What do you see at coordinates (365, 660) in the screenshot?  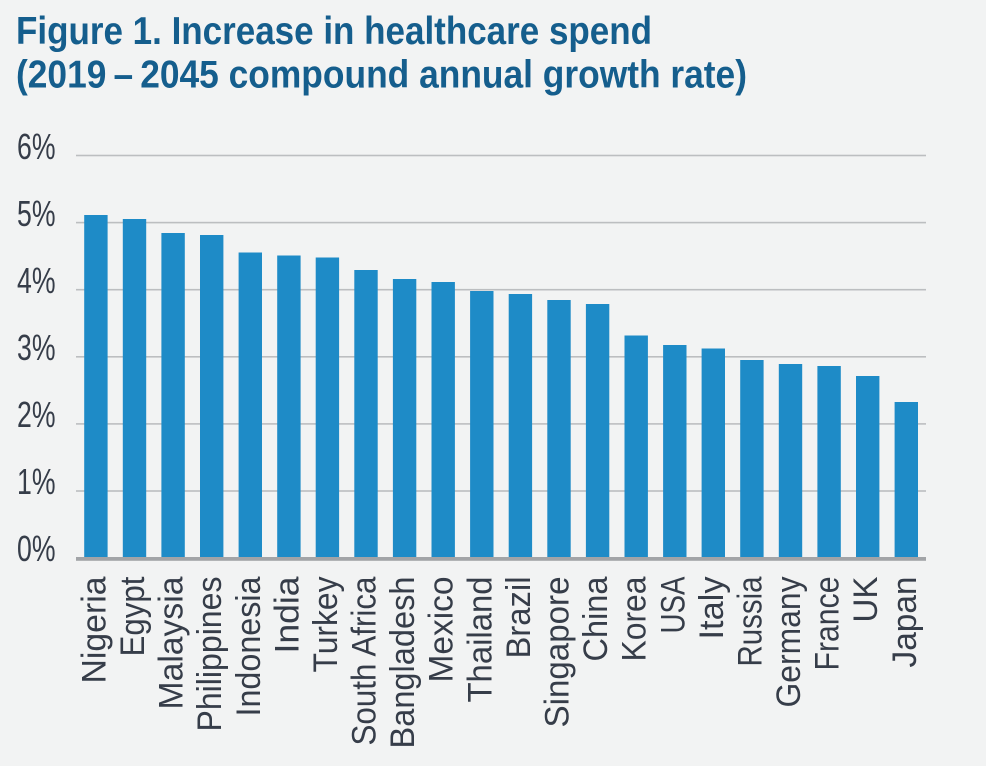 I see `svg-text: South Africa` at bounding box center [365, 660].